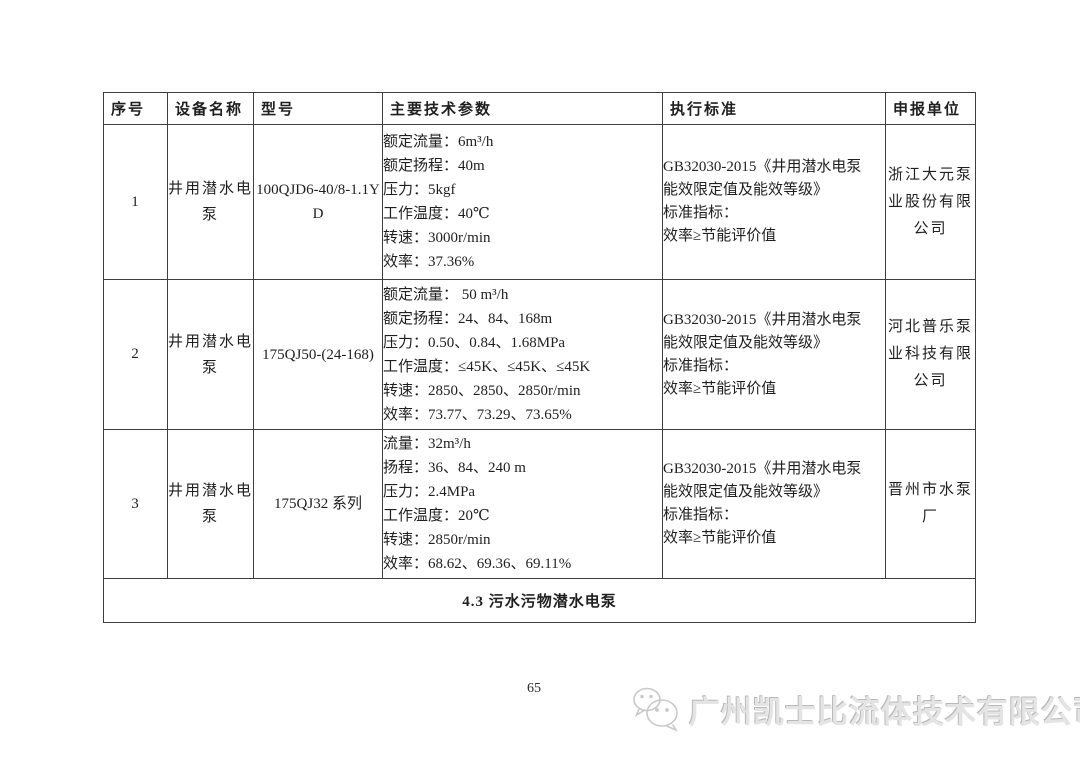  Describe the element at coordinates (135, 202) in the screenshot. I see `cell-serial: 1` at that location.